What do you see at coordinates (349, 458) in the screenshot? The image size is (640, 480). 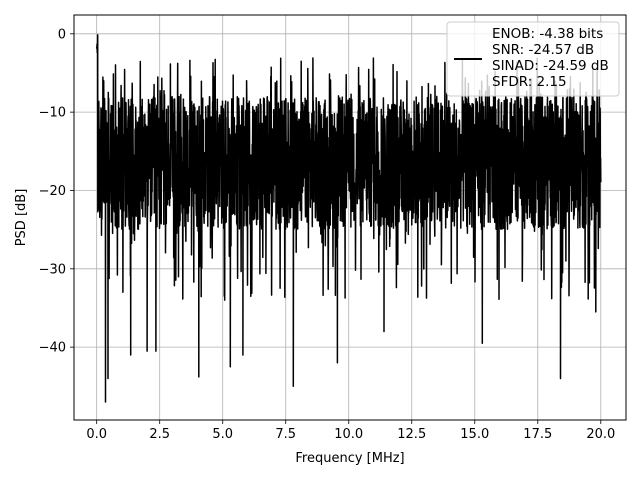 I see `x-axis-label: Frequency [MHz]` at bounding box center [349, 458].